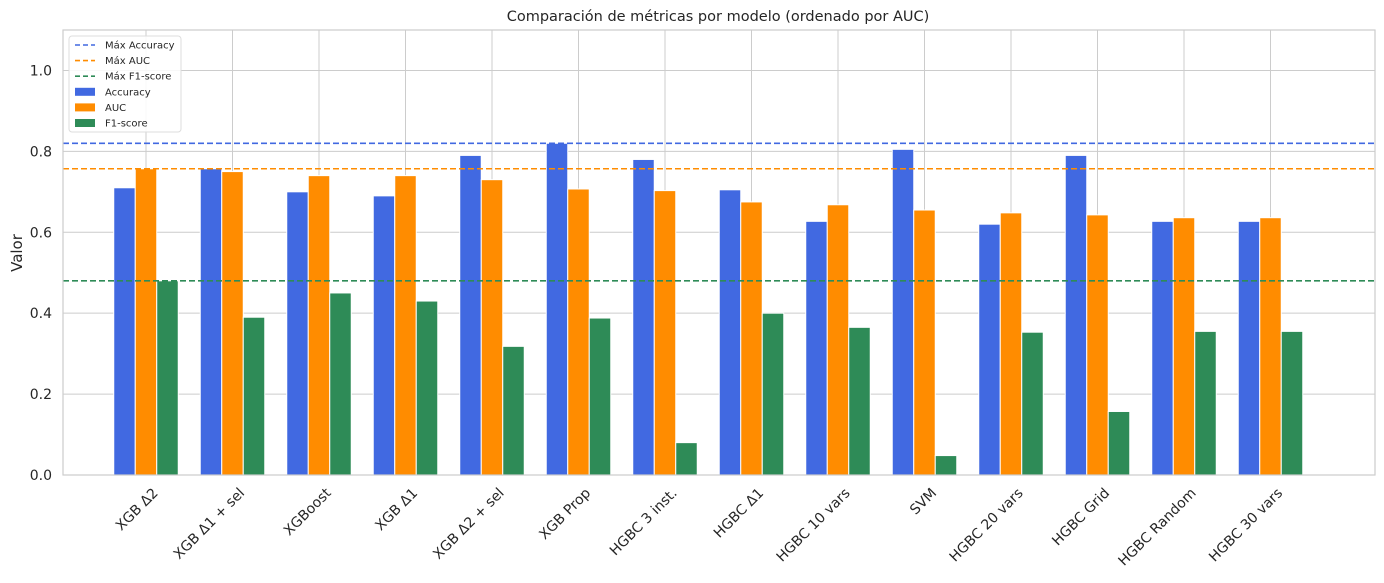  What do you see at coordinates (644, 522) in the screenshot?
I see `x-tick-label: HGBC 3 inst.` at bounding box center [644, 522].